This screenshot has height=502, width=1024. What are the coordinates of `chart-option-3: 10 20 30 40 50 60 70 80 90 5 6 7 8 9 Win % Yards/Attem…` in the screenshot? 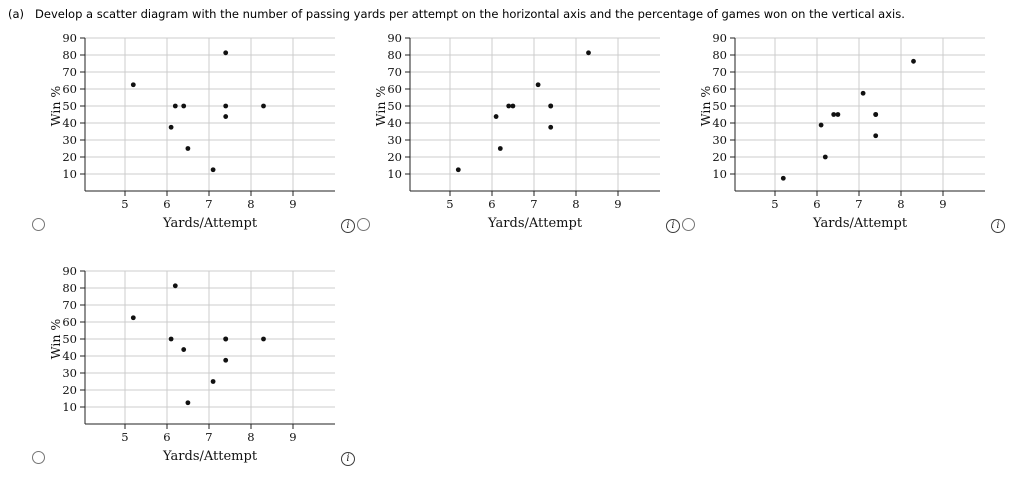 It's located at (845, 134).